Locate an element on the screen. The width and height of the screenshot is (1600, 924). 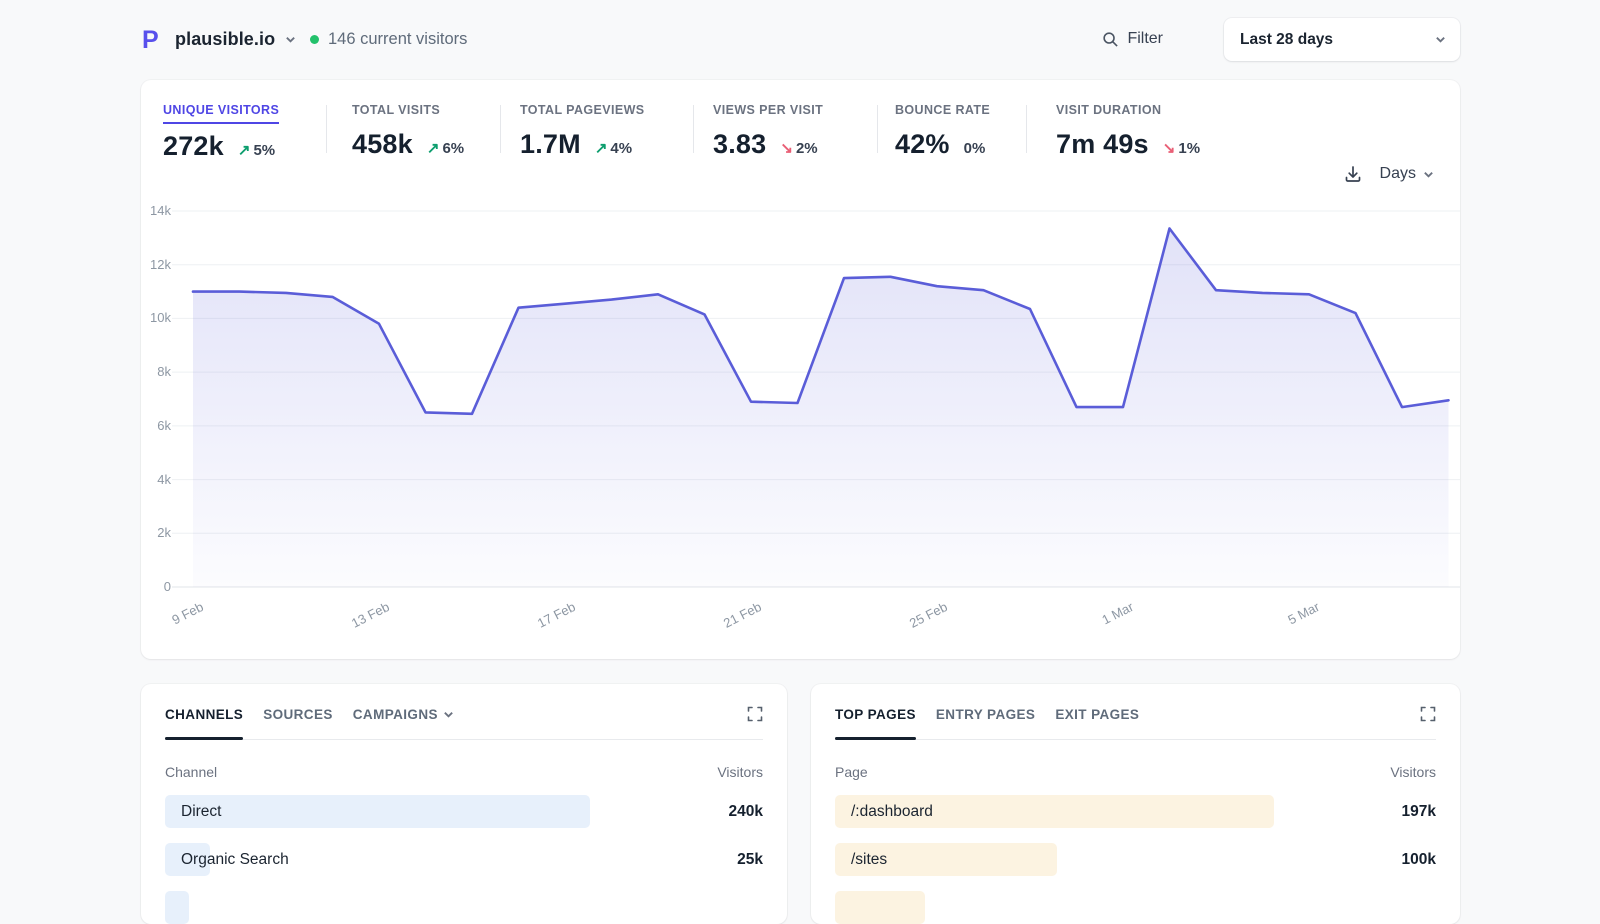
tab-top-pages: TOP PAGES is located at coordinates (875, 723).